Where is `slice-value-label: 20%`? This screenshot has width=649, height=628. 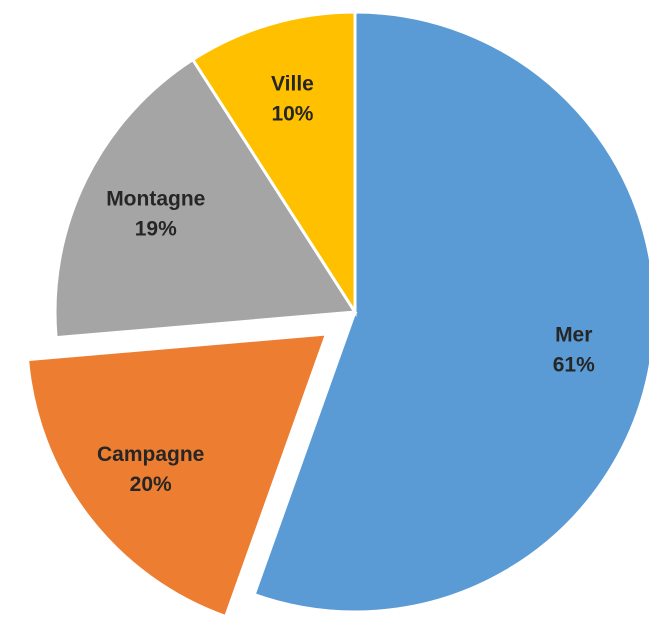 slice-value-label: 20% is located at coordinates (151, 484).